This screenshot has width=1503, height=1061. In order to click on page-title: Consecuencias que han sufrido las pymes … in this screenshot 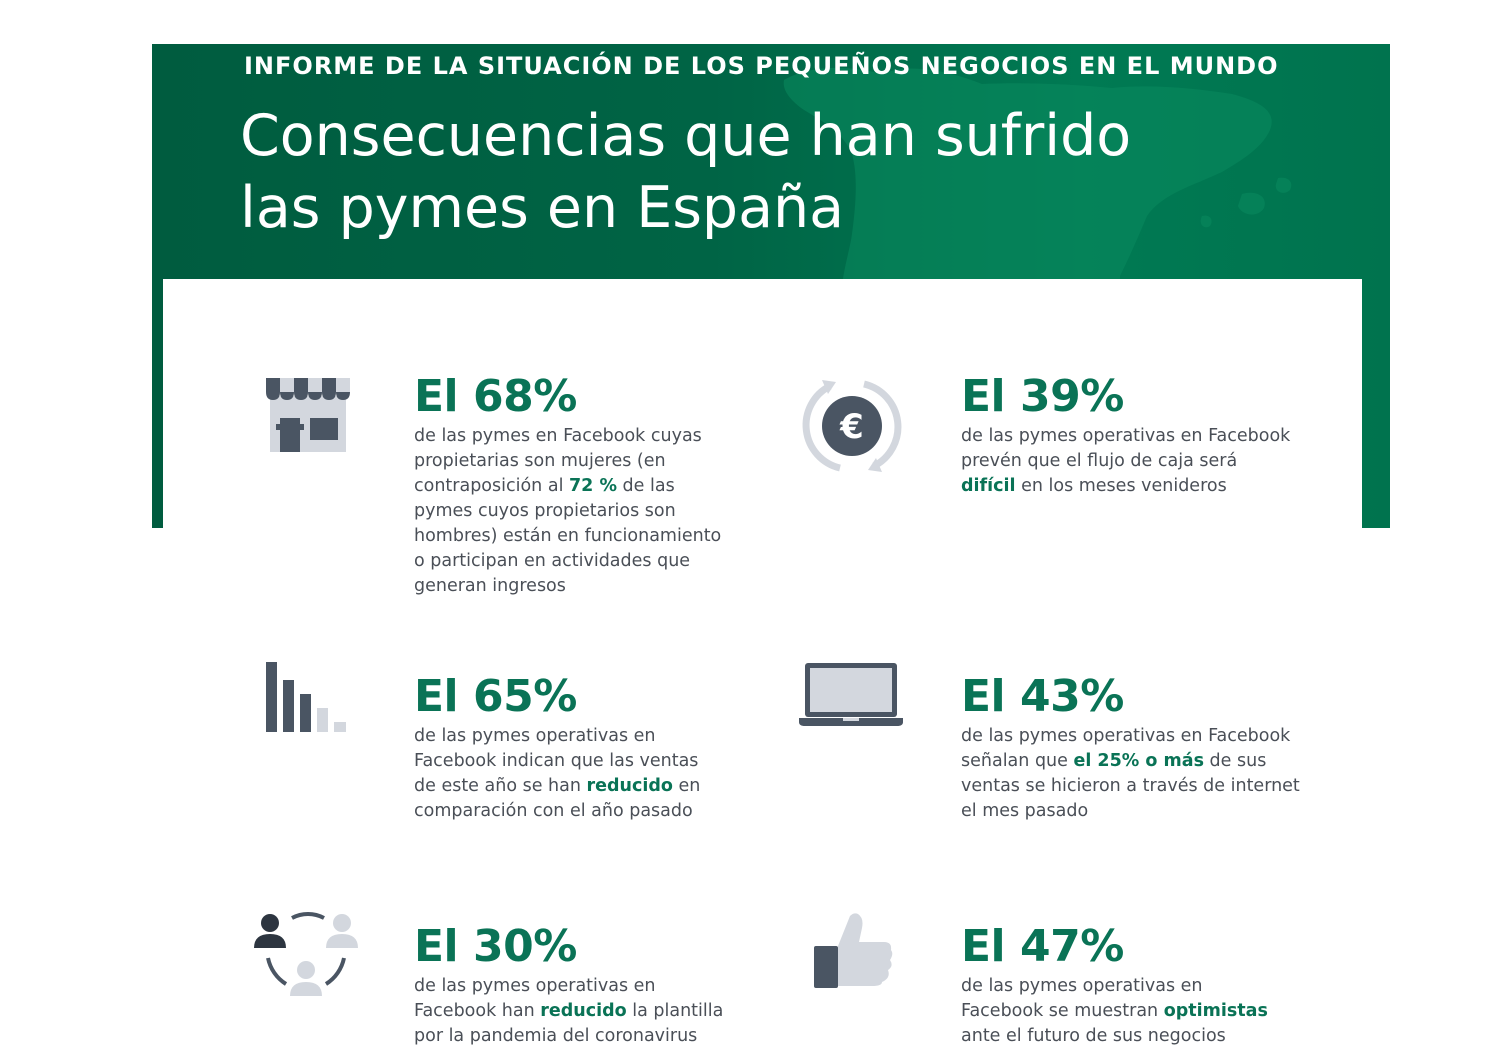, I will do `click(685, 172)`.